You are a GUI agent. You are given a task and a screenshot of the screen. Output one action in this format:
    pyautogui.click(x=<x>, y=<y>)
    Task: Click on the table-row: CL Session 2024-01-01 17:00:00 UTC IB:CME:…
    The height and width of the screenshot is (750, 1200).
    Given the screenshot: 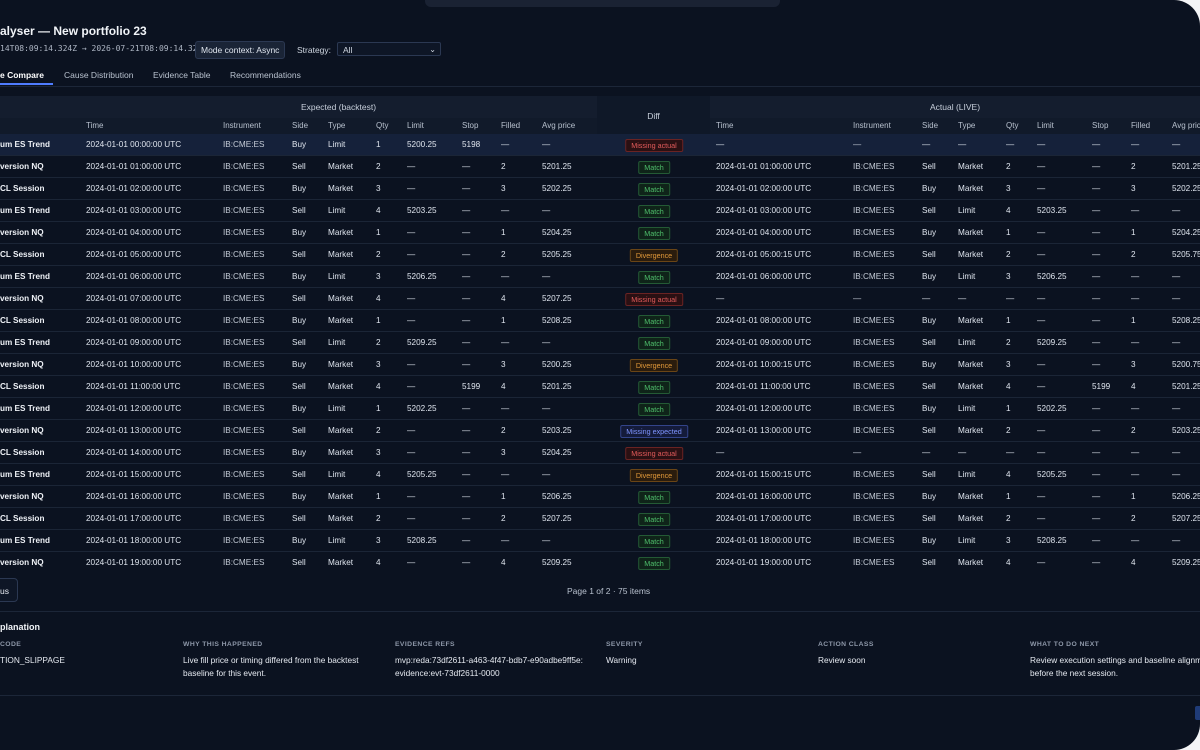 What is the action you would take?
    pyautogui.click(x=600, y=519)
    